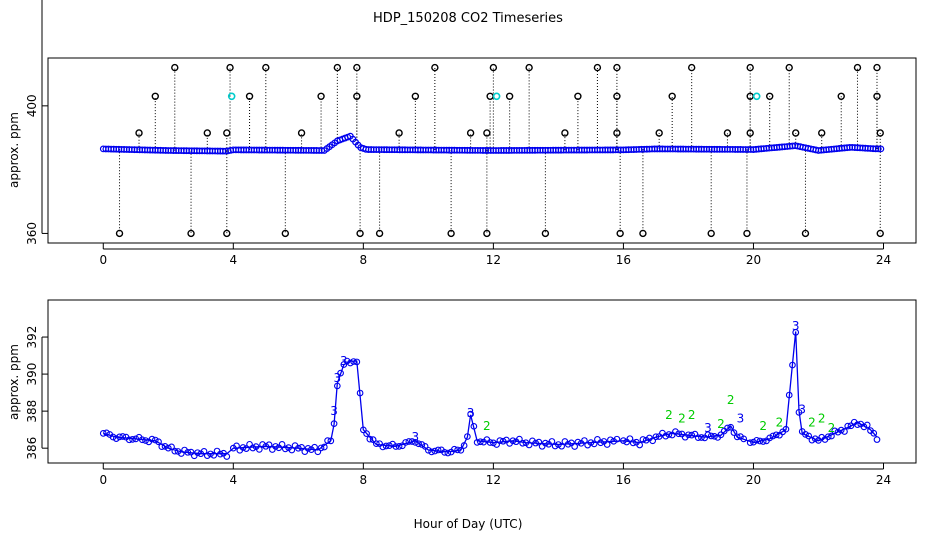  What do you see at coordinates (493, 480) in the screenshot?
I see `bottom-x-tick-label: 12` at bounding box center [493, 480].